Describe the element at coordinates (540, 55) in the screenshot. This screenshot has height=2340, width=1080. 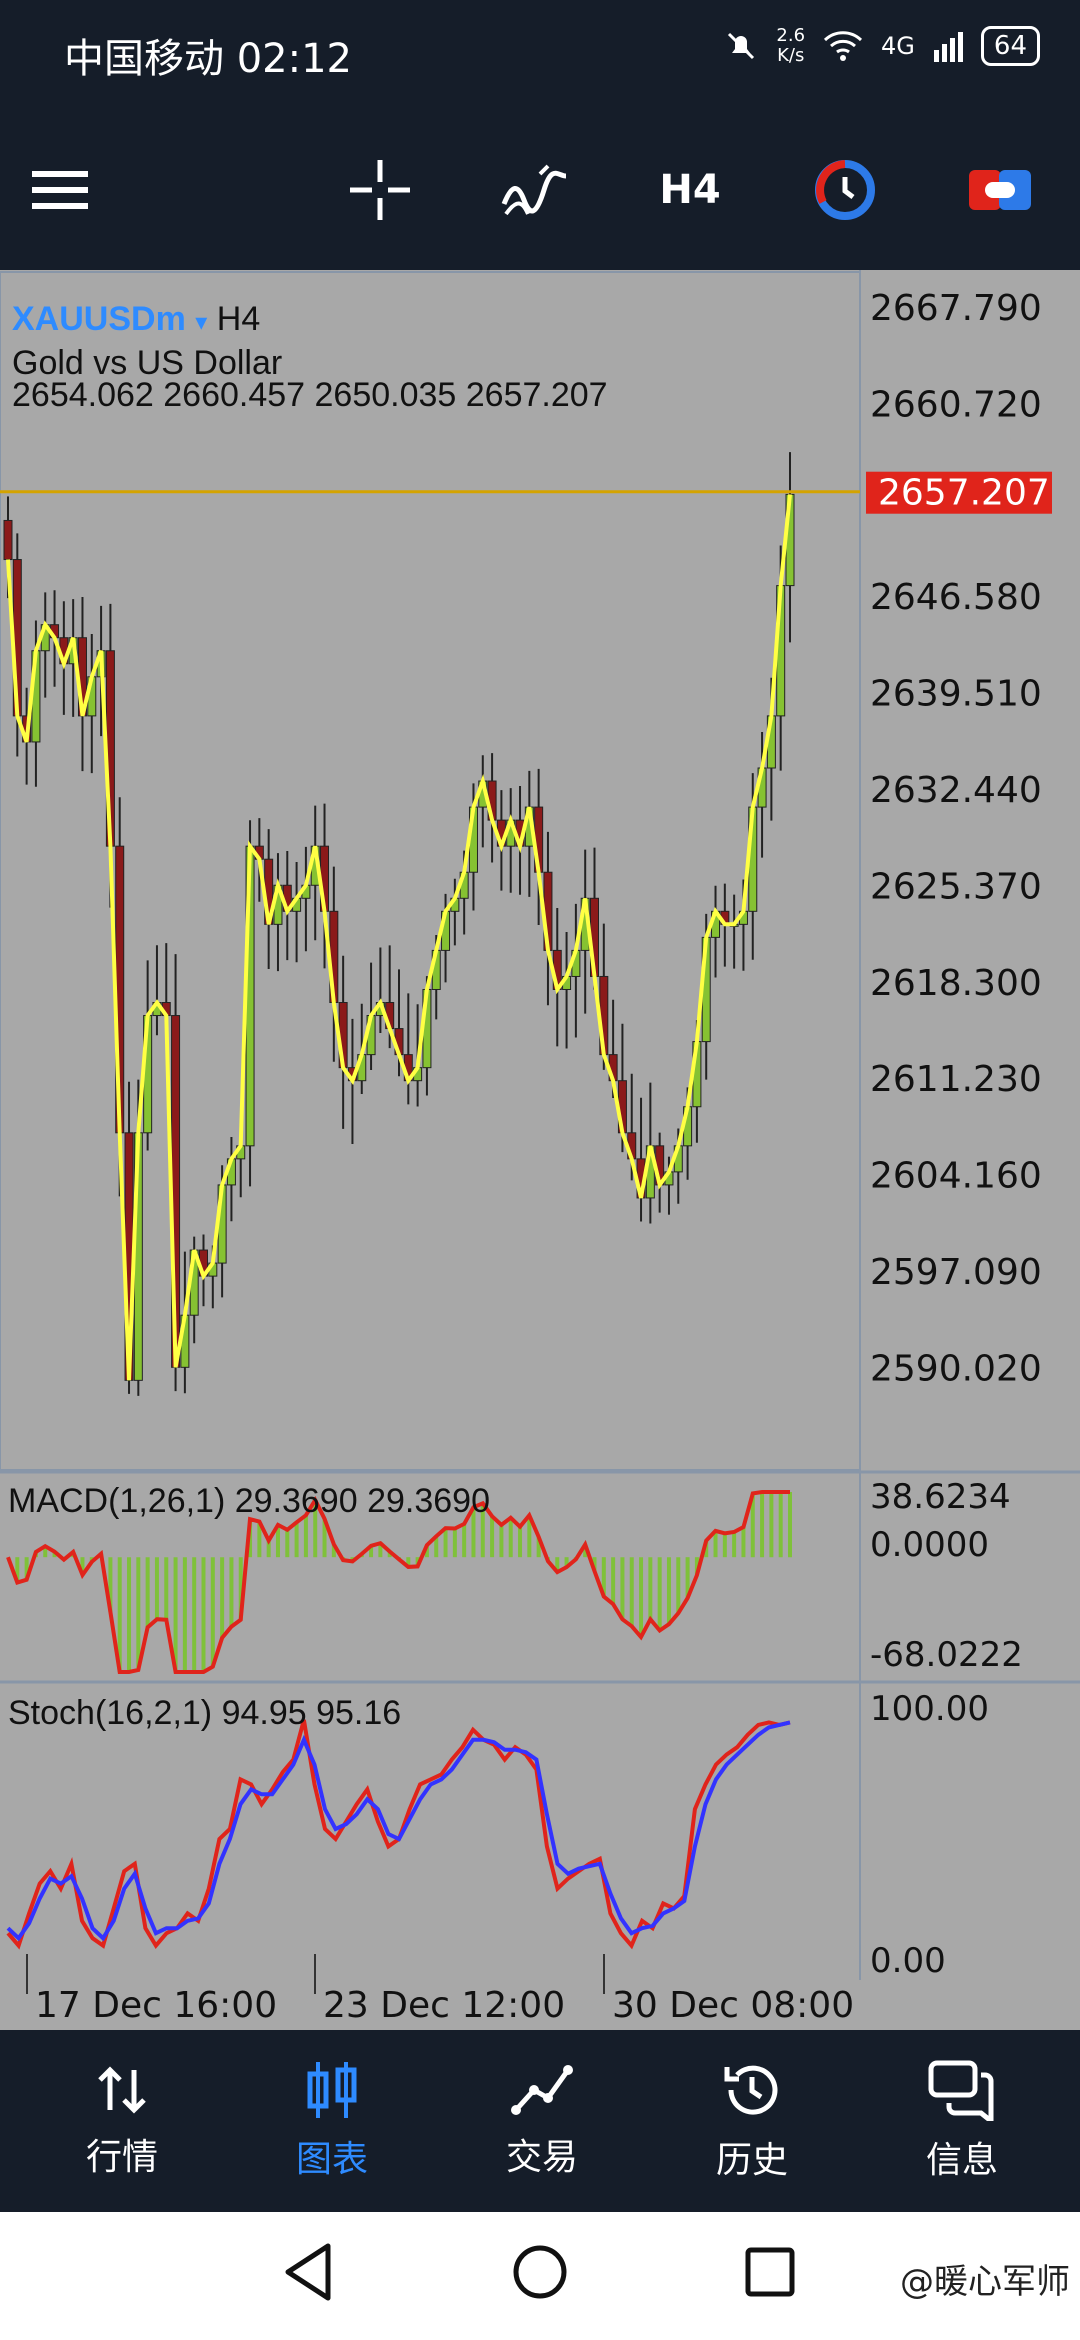
I see `status-bar: 中国移动 02:12 2.6 K/s 4G 64` at that location.